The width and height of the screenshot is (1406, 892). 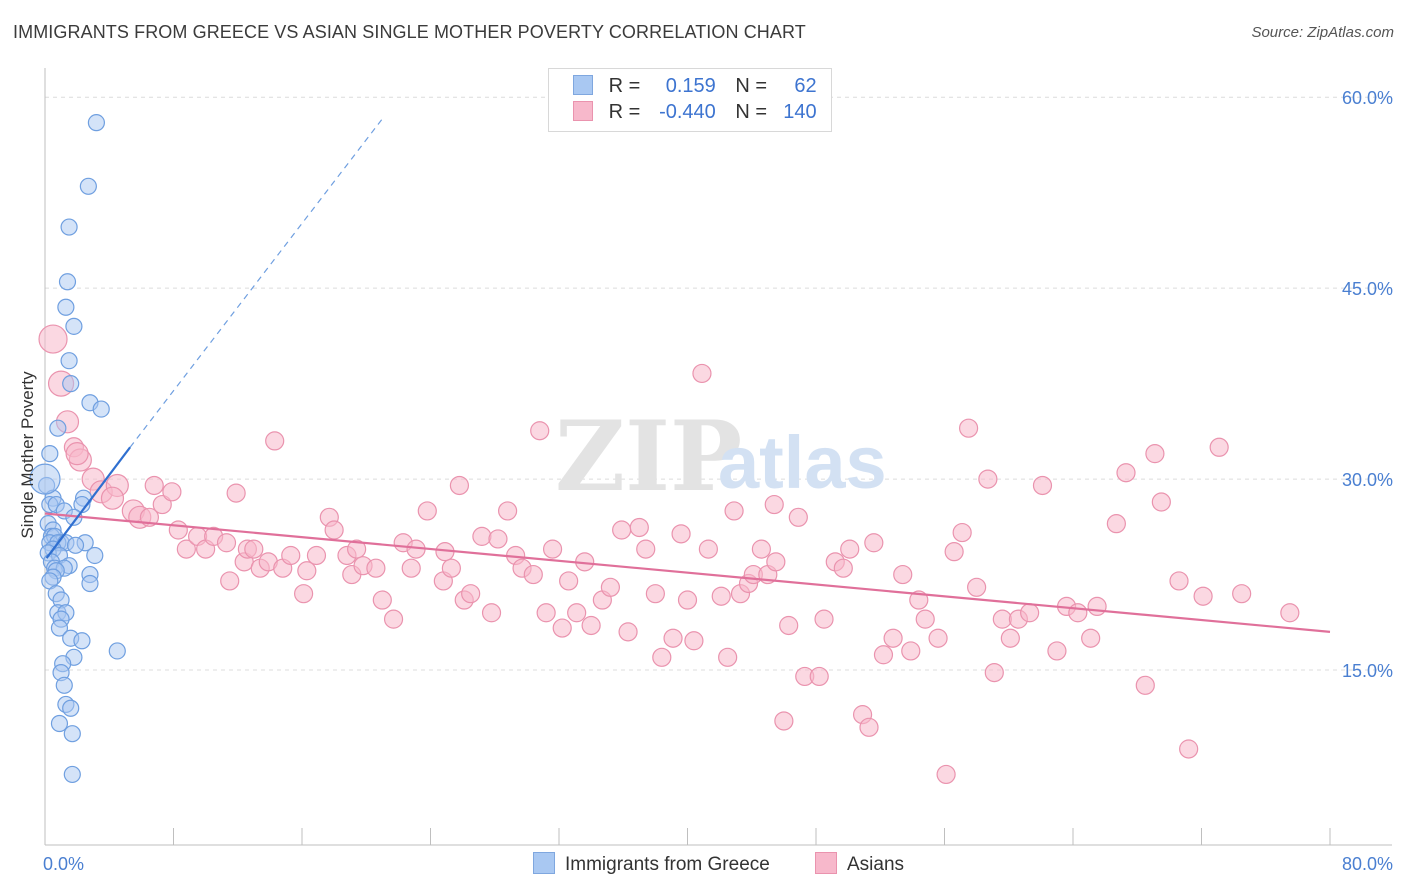 I want to click on bottom-legend-label-greece: Immigrants from Greece, so click(x=667, y=864).